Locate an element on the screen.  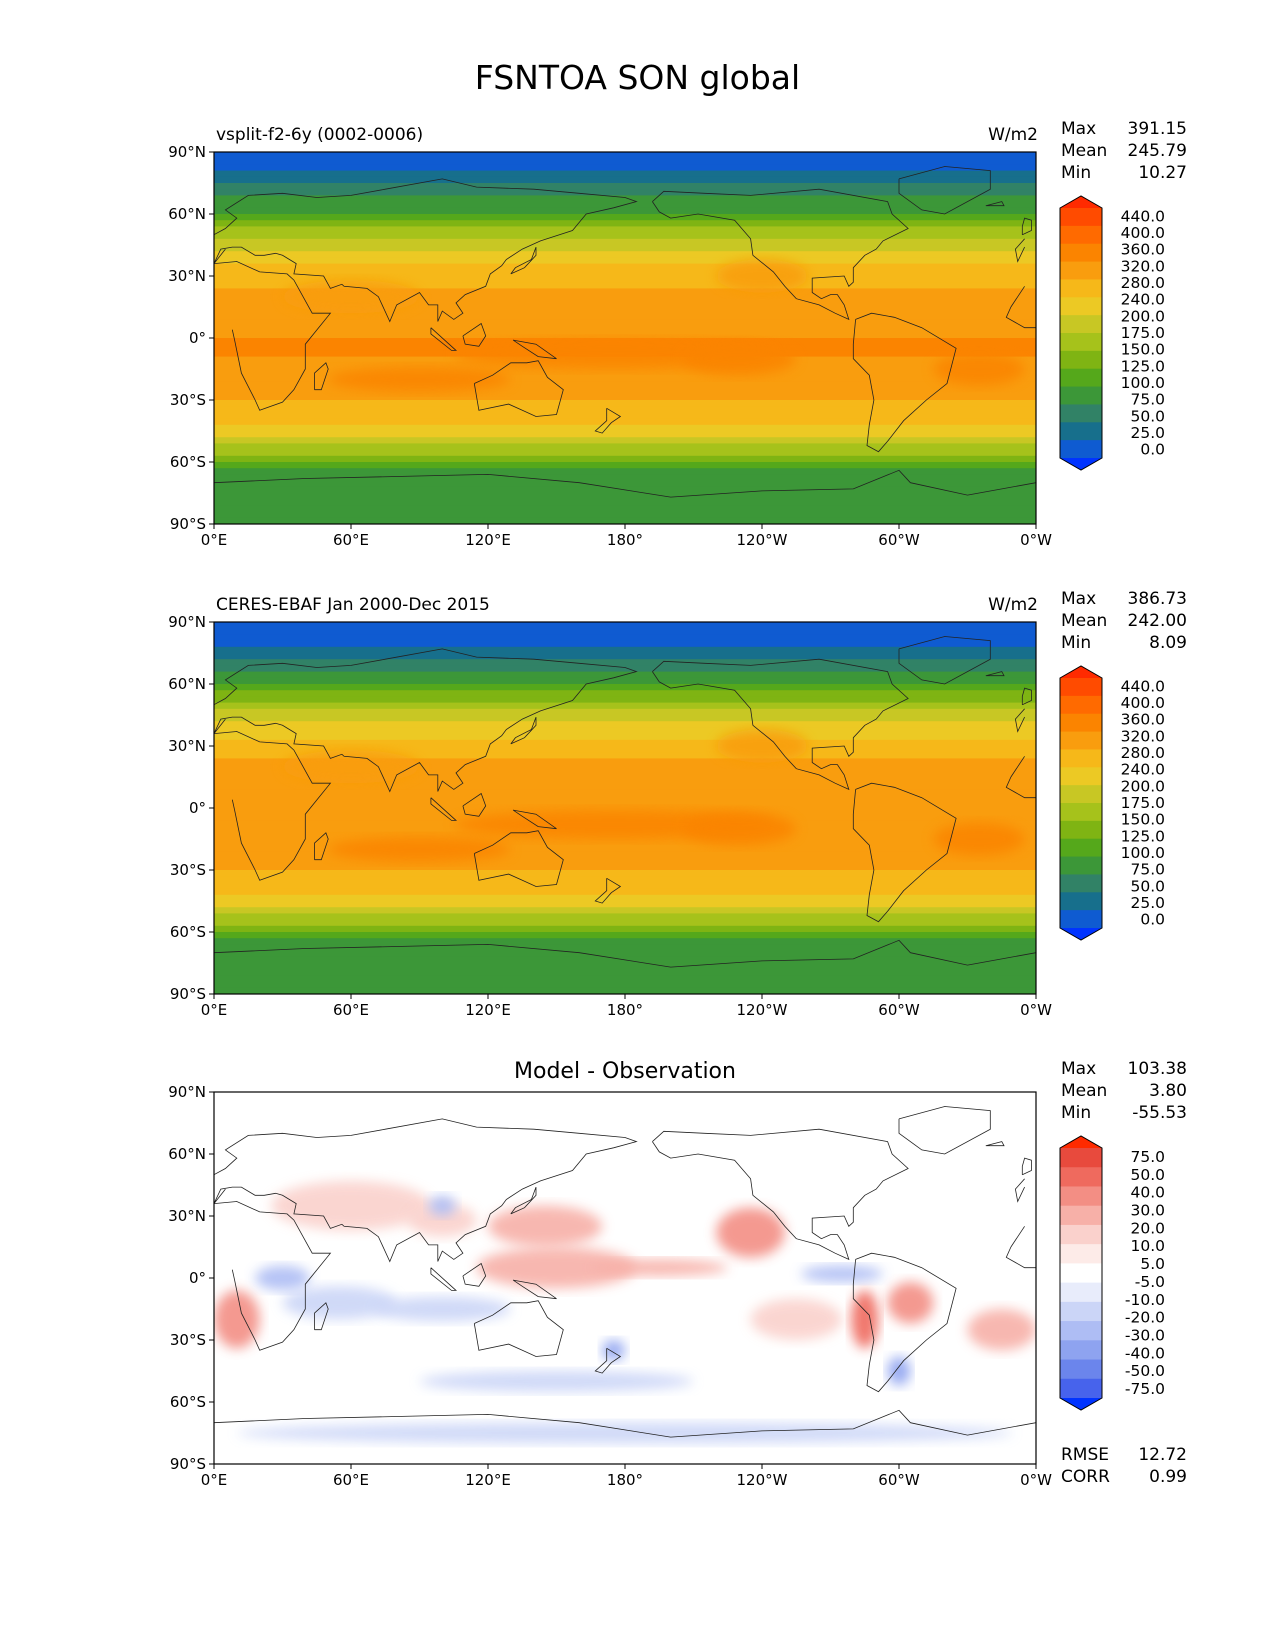
y-tick-label: 30°N is located at coordinates (187, 746).